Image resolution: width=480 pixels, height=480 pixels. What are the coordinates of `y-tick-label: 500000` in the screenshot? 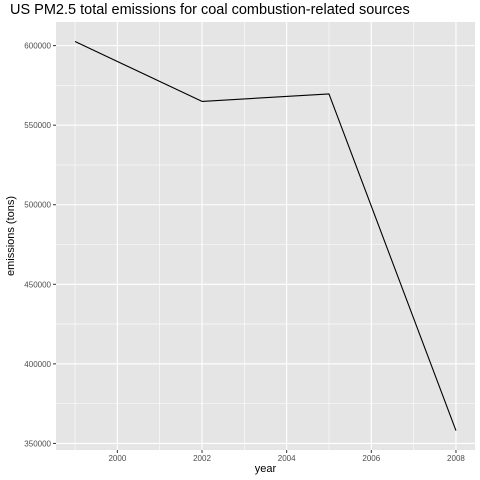 It's located at (37, 205).